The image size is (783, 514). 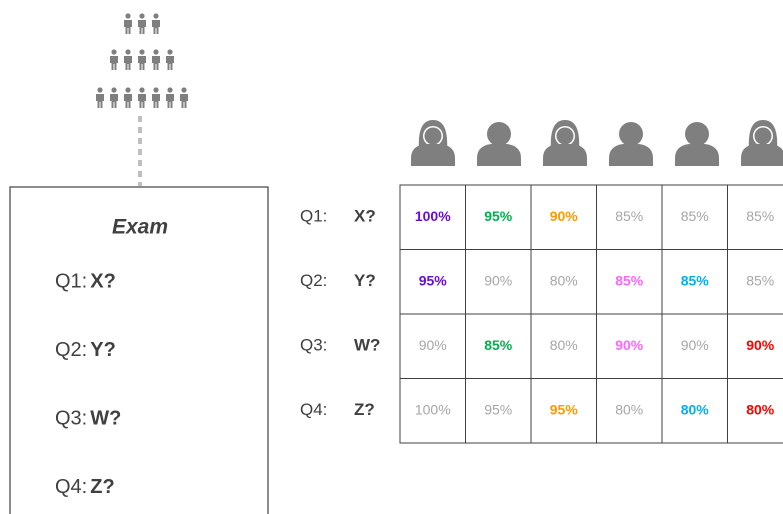 I want to click on question-answer: Y?, so click(x=103, y=350).